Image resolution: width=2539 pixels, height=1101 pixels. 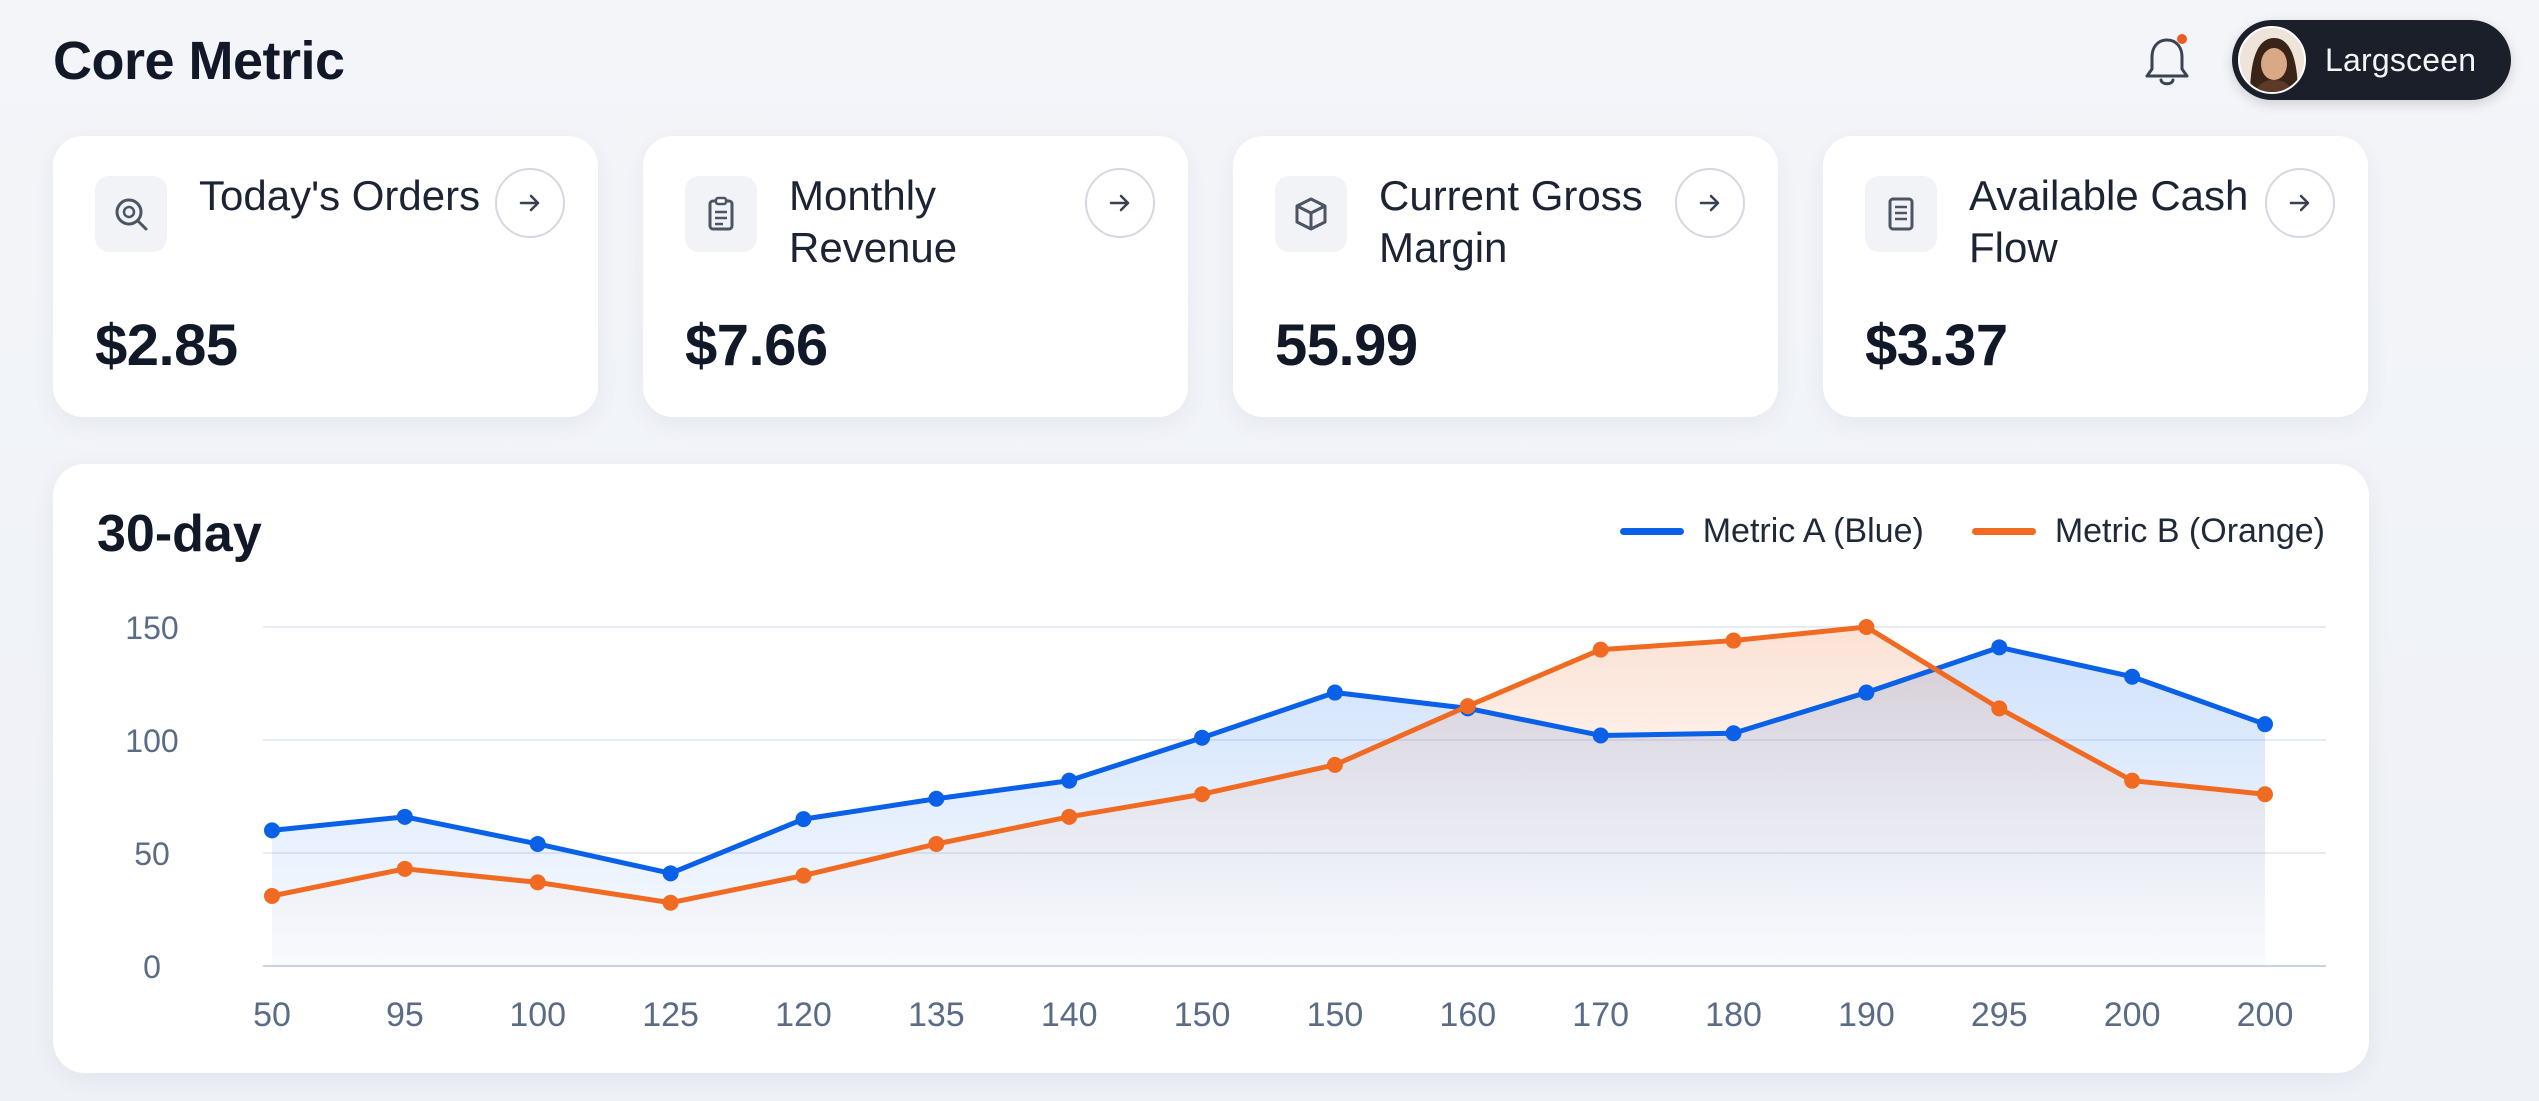 I want to click on x-tick-label: 295, so click(x=1999, y=1015).